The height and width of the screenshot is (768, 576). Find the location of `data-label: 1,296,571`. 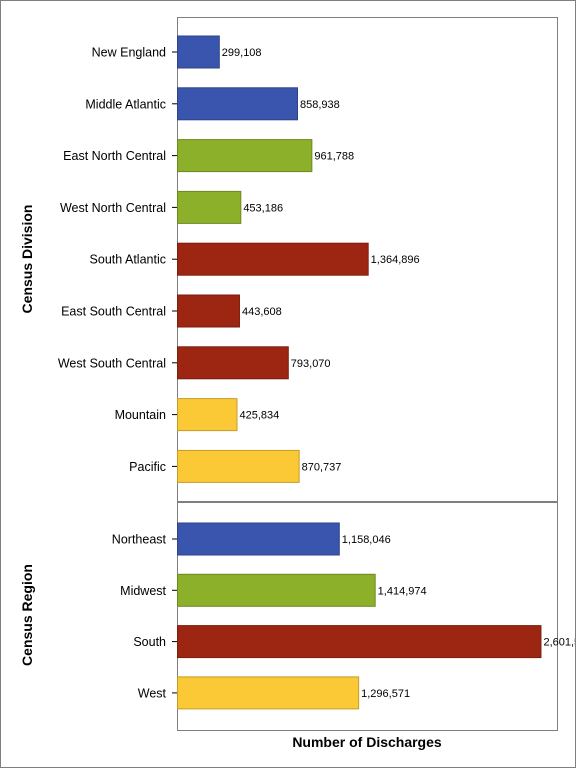

data-label: 1,296,571 is located at coordinates (385, 694).